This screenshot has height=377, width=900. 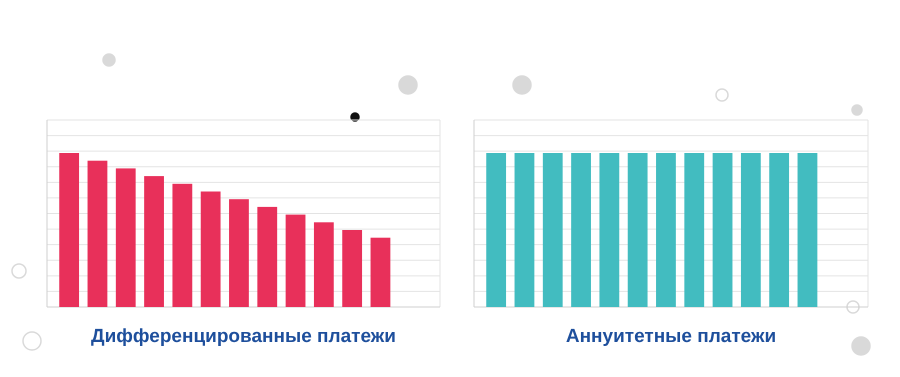 I want to click on text: Дифференцированные платежи, so click(x=243, y=336).